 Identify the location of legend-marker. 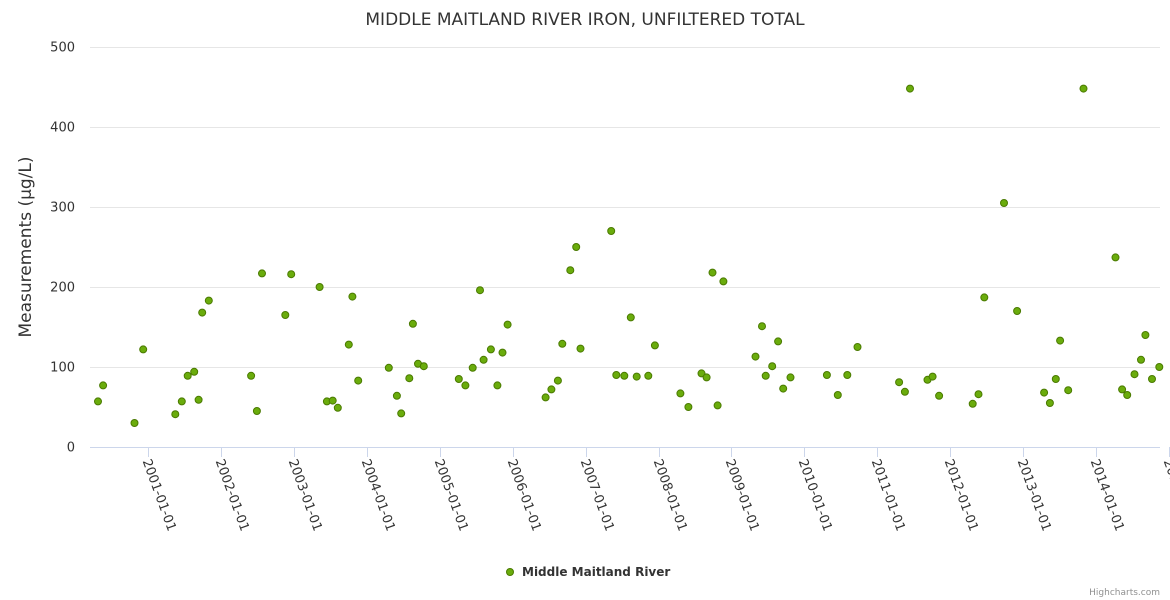
(510, 572).